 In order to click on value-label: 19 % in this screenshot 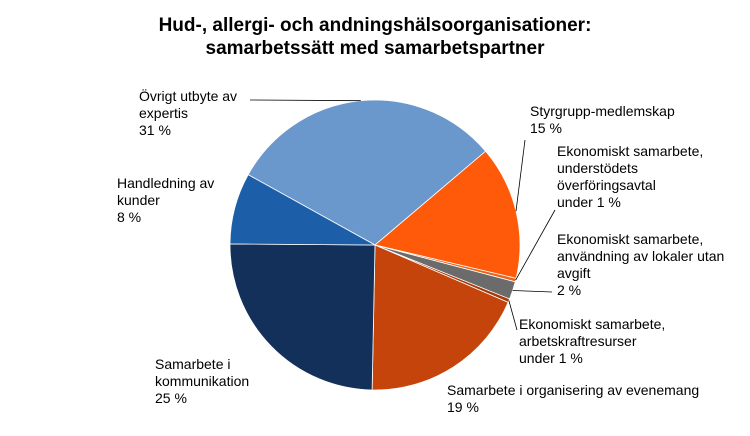, I will do `click(463, 407)`.